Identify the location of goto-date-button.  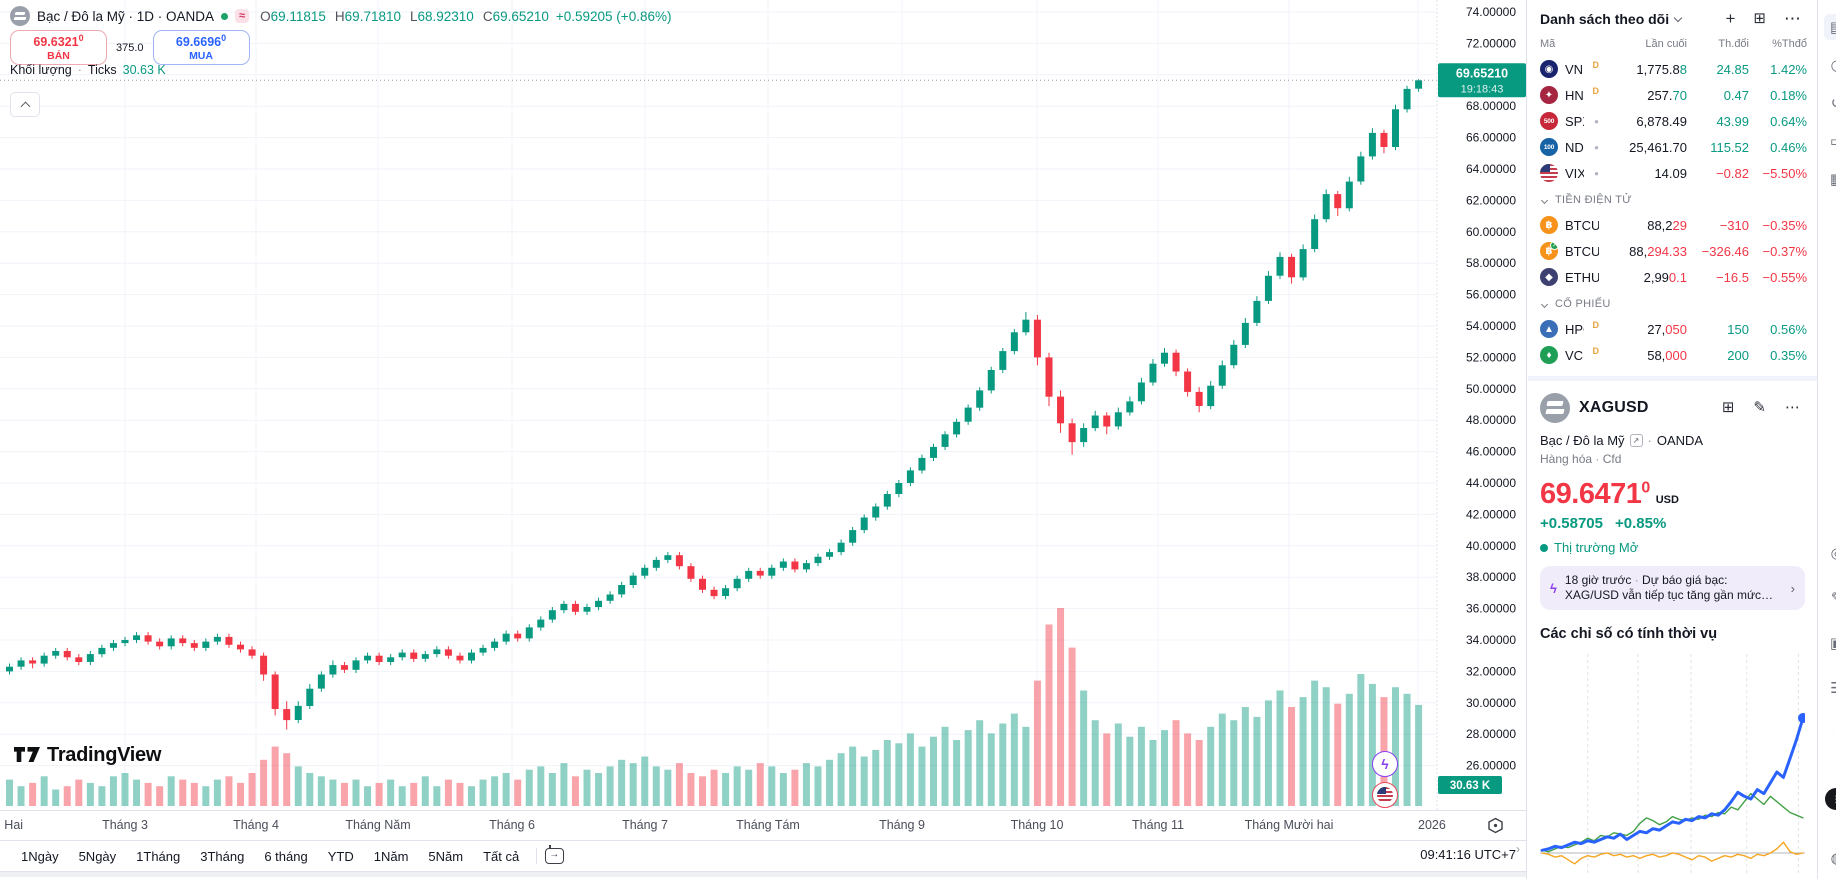
(555, 854).